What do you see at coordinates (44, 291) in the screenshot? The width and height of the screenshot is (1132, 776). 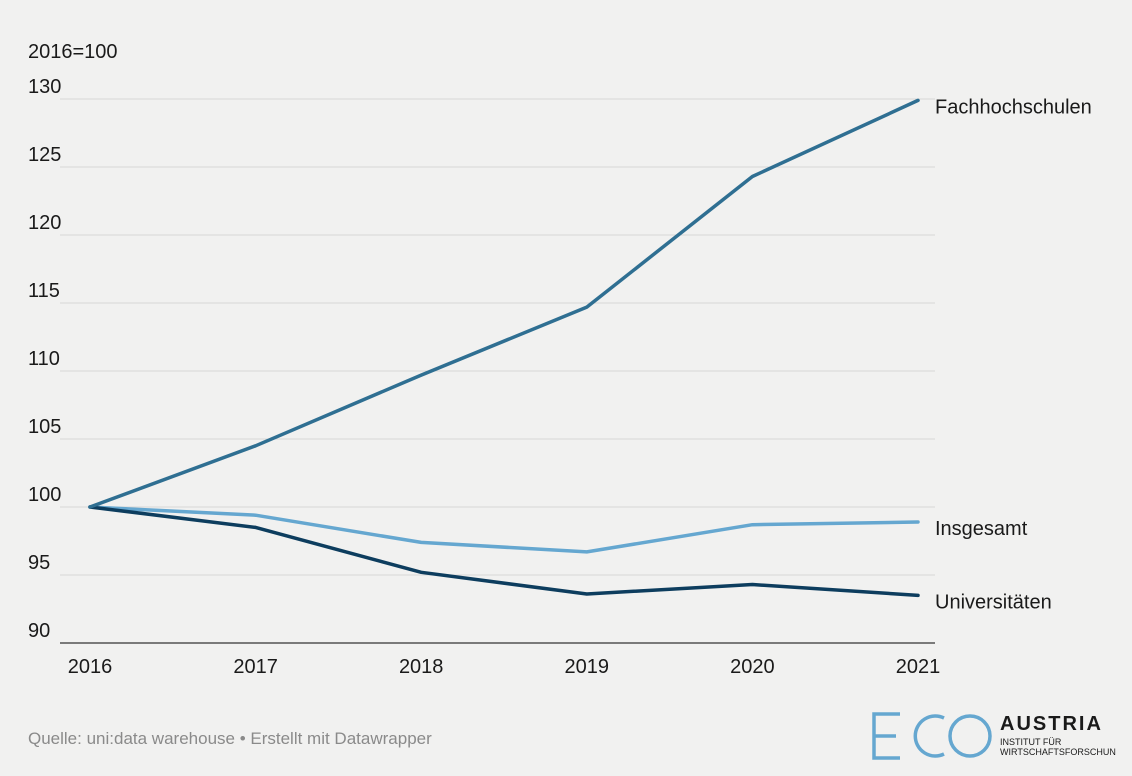 I see `y-tick-label: 115` at bounding box center [44, 291].